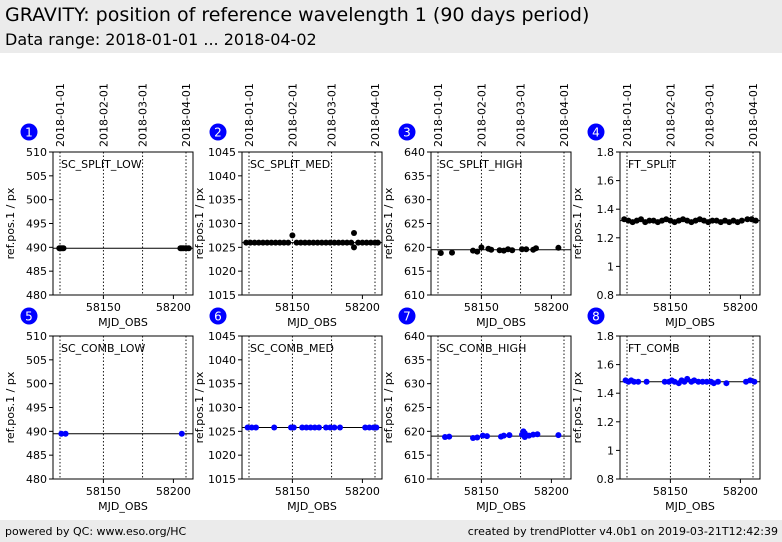 This screenshot has height=542, width=782. What do you see at coordinates (222, 152) in the screenshot?
I see `y-tick-label: 1045` at bounding box center [222, 152].